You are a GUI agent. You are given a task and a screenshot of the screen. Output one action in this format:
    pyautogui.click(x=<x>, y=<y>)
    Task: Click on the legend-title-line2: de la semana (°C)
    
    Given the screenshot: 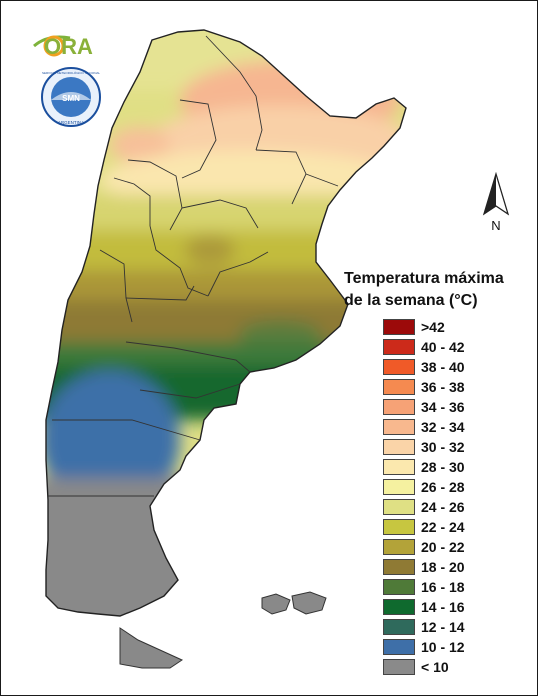 What is the action you would take?
    pyautogui.click(x=411, y=300)
    